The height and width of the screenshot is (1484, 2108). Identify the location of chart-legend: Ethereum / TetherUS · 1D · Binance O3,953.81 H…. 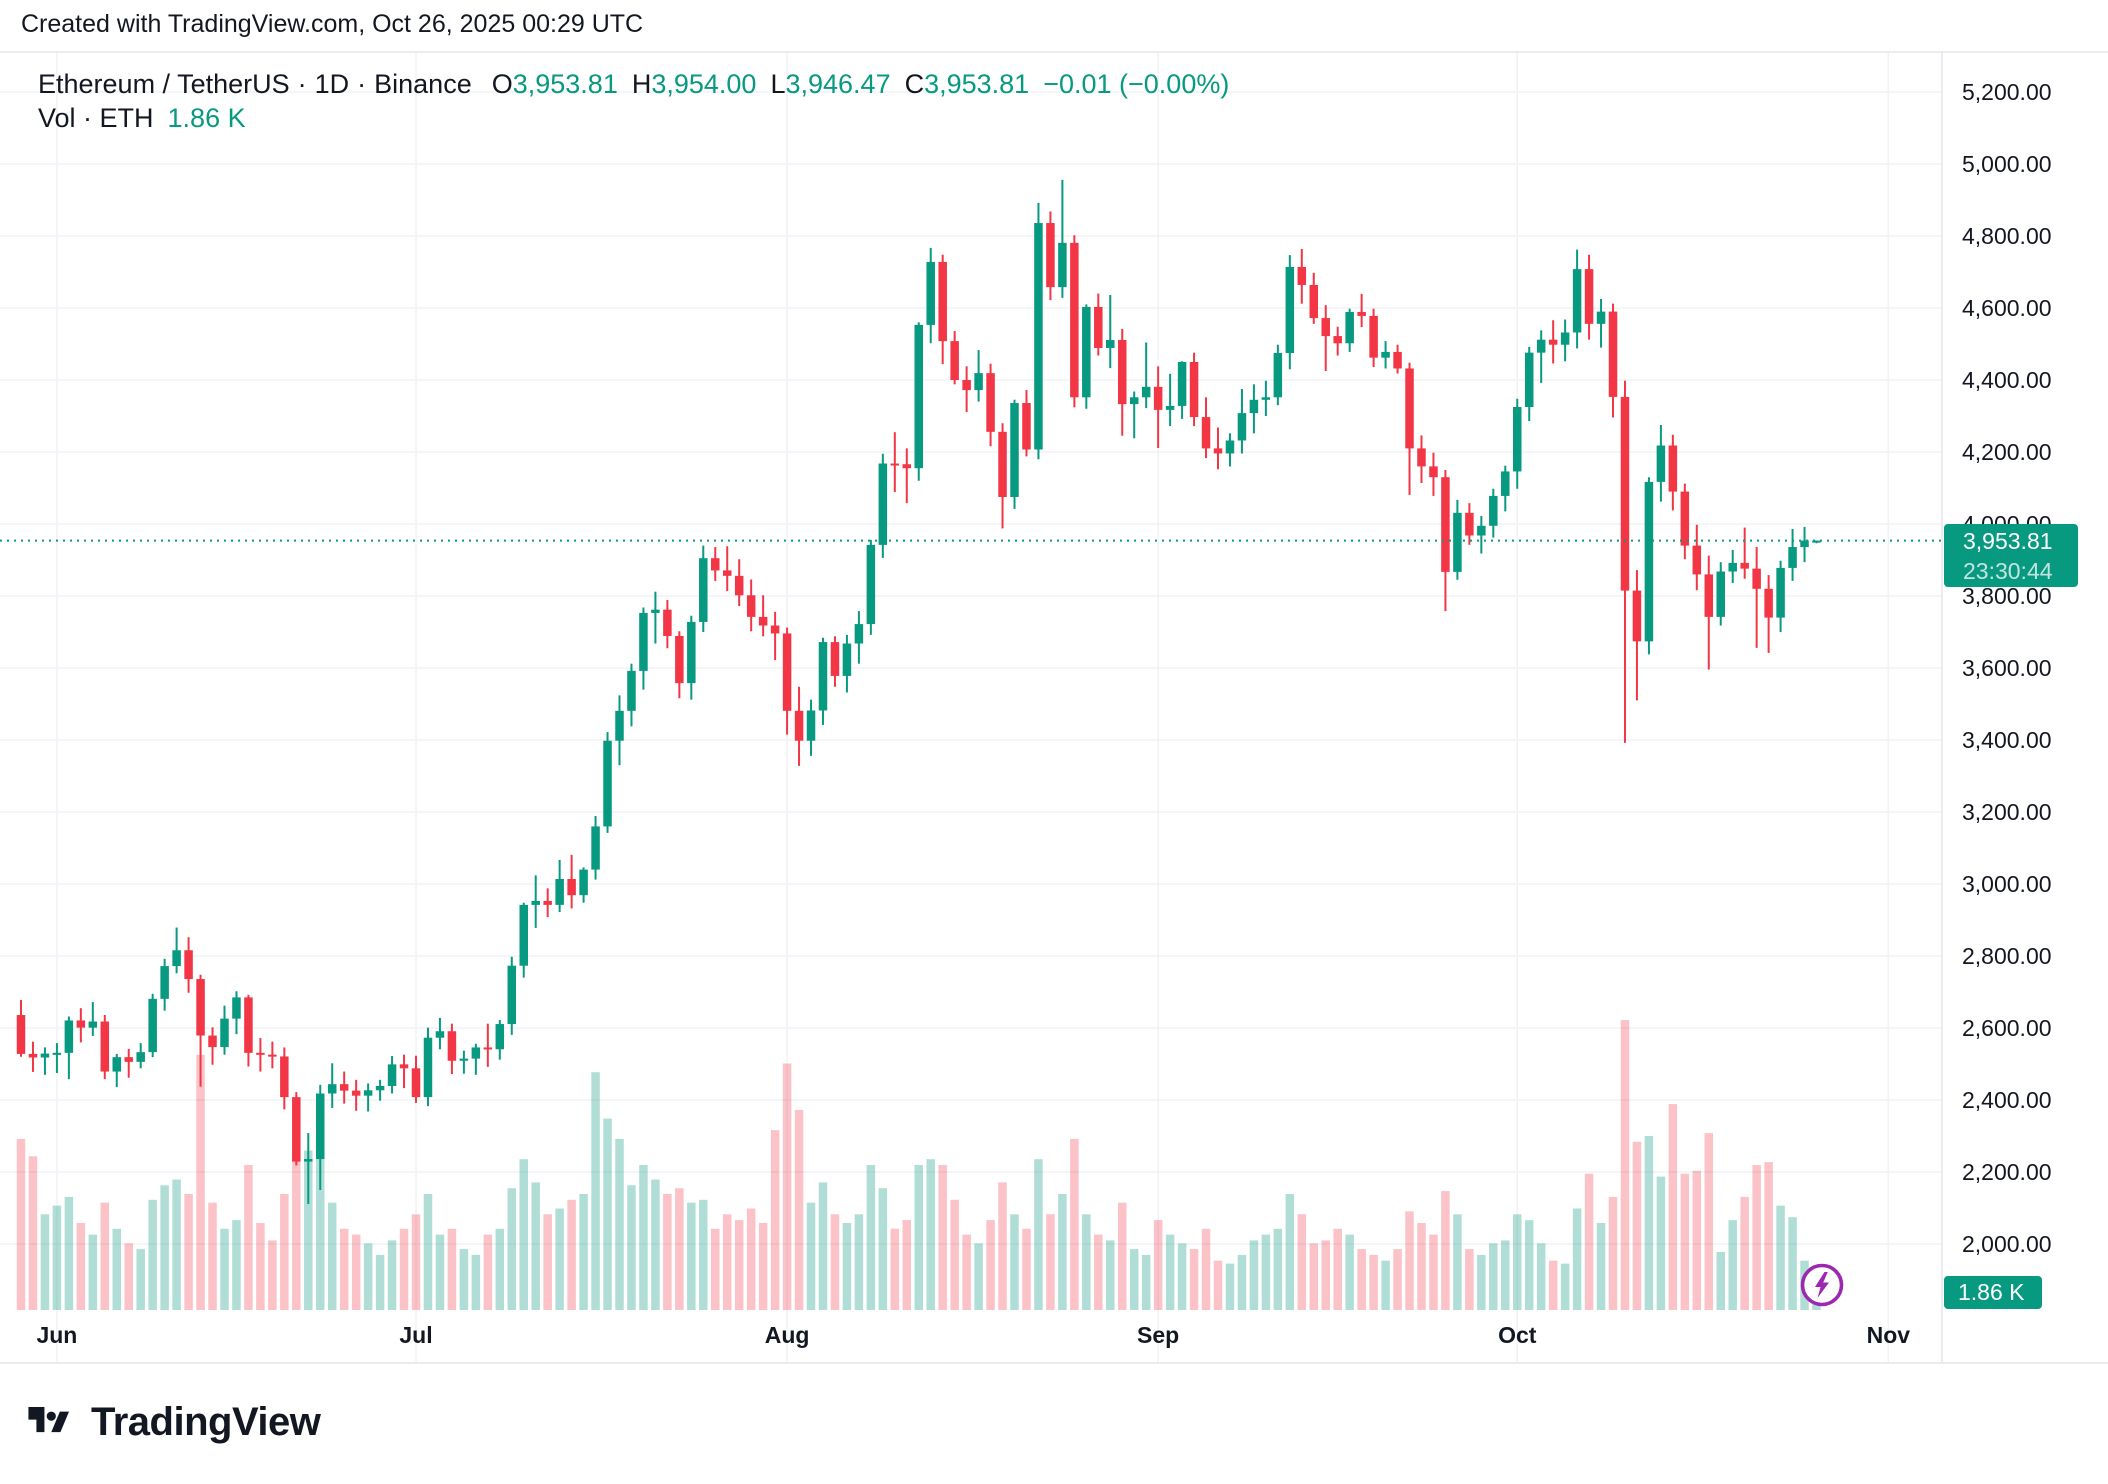
(633, 84).